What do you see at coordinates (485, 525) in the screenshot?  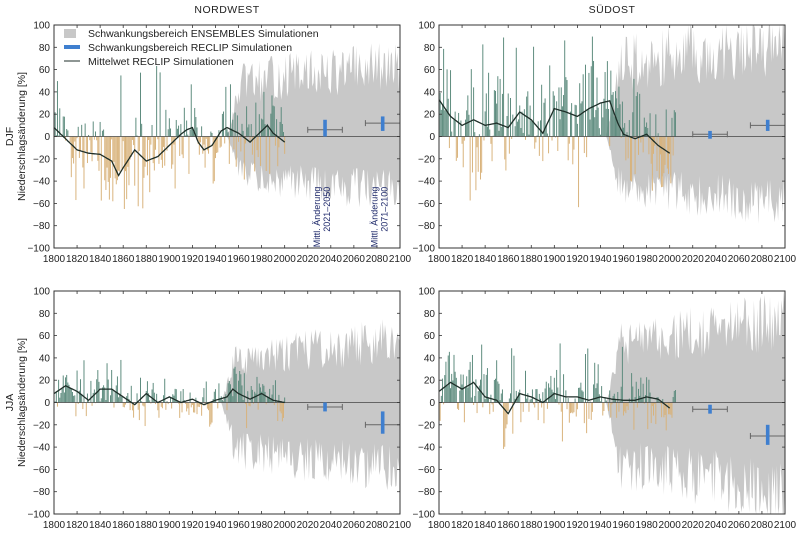 I see `x-tick-label: 1840` at bounding box center [485, 525].